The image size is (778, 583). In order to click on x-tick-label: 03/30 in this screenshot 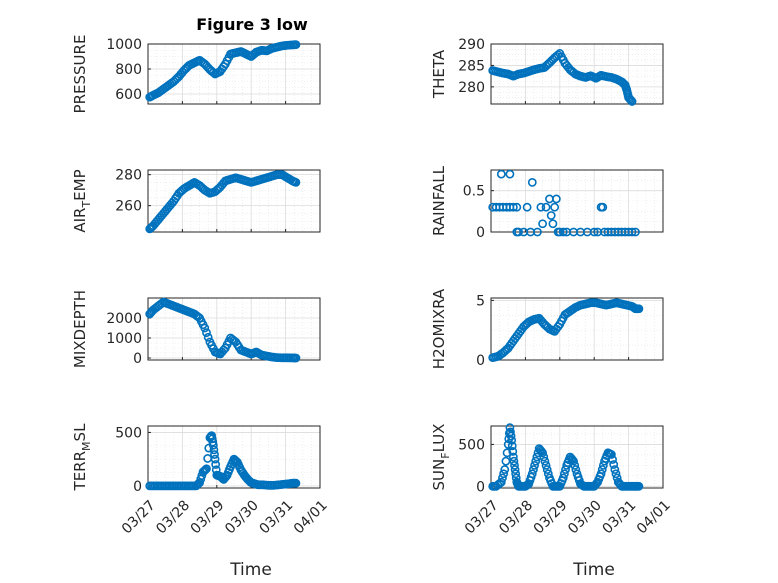, I will do `click(242, 517)`.